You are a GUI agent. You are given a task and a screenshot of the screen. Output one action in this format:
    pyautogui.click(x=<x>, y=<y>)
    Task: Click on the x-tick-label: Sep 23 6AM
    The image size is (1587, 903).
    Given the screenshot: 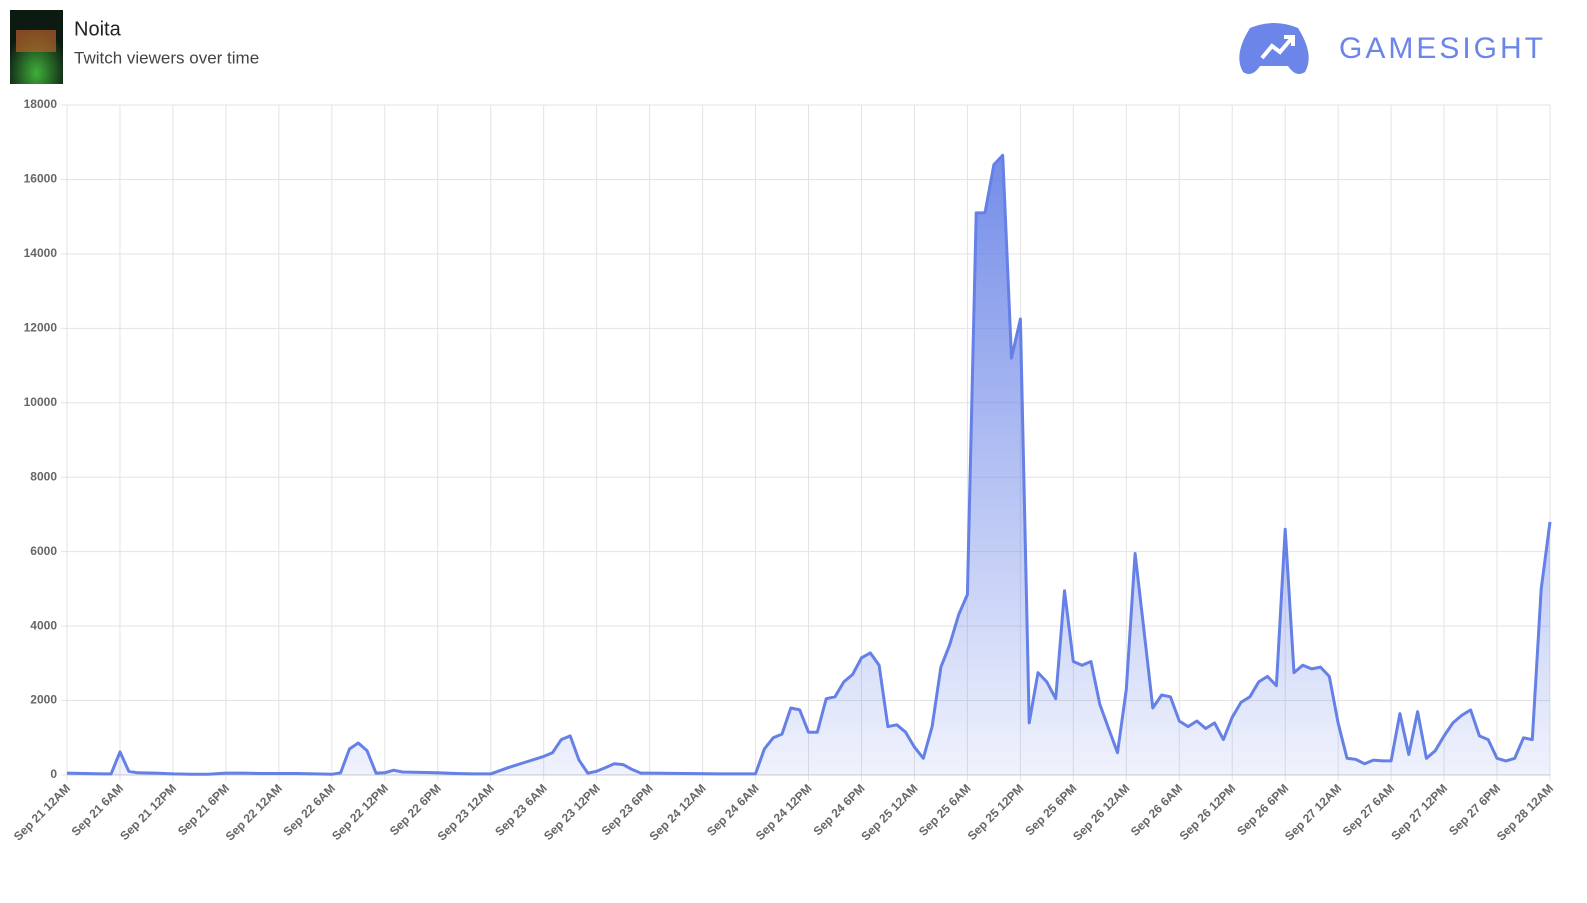 What is the action you would take?
    pyautogui.click(x=521, y=810)
    